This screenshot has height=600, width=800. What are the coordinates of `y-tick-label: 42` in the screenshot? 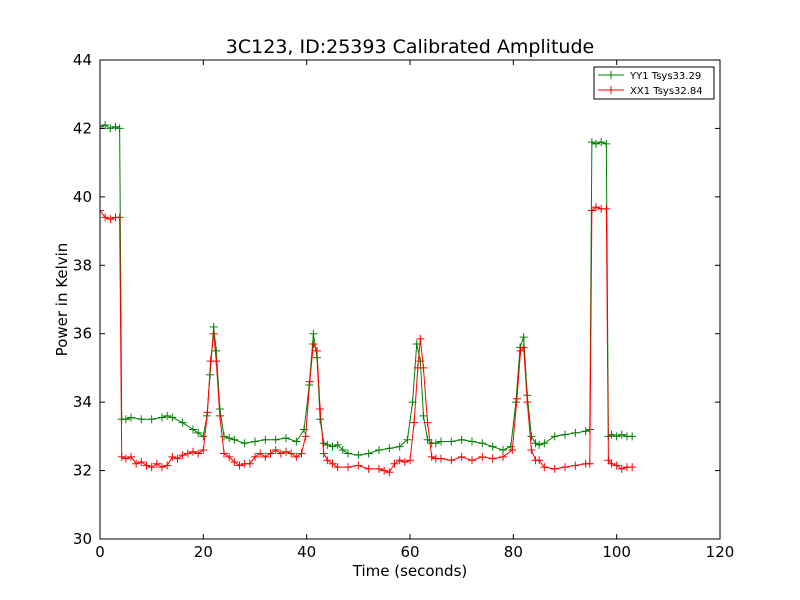 It's located at (82, 128).